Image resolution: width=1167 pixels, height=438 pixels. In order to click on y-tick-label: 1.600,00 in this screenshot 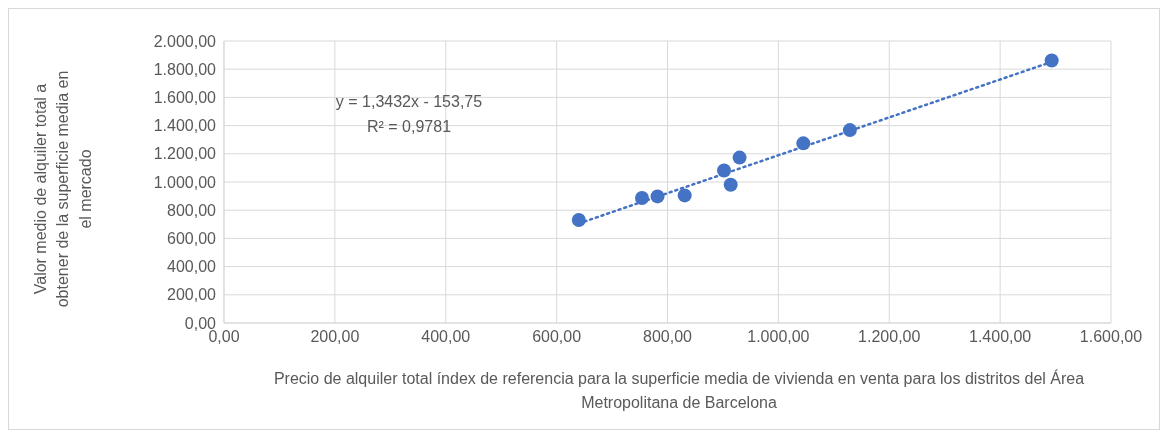, I will do `click(185, 98)`.